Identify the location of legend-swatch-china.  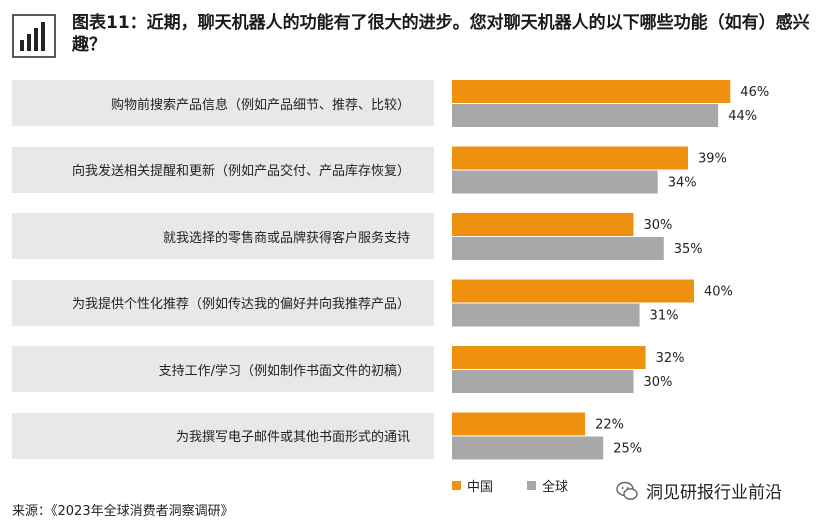
(456, 485).